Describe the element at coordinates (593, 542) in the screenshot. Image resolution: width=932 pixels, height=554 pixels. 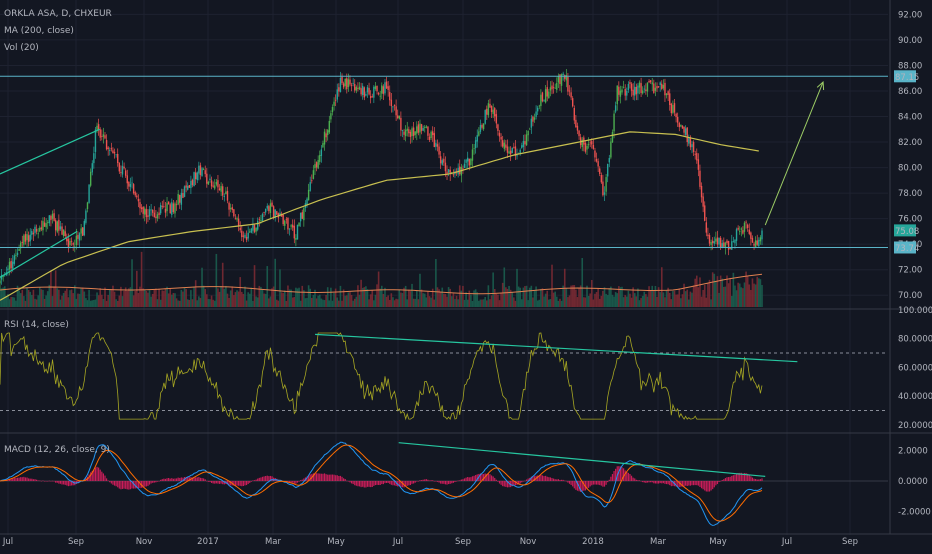
I see `time-axis-tick: 2018` at that location.